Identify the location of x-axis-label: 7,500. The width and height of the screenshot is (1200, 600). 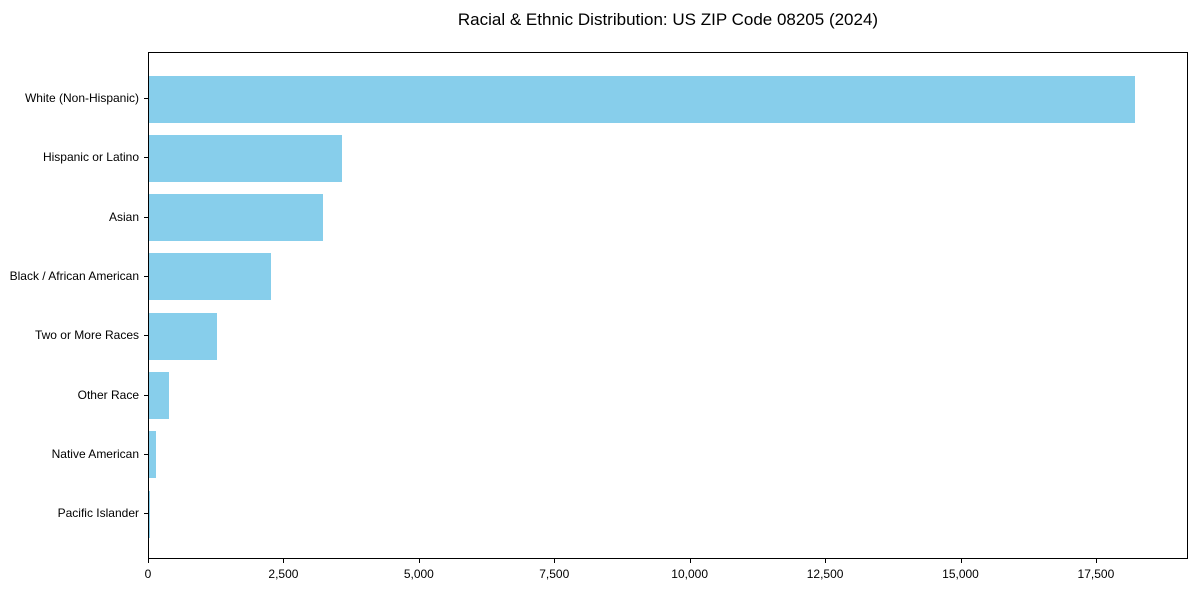
(554, 574).